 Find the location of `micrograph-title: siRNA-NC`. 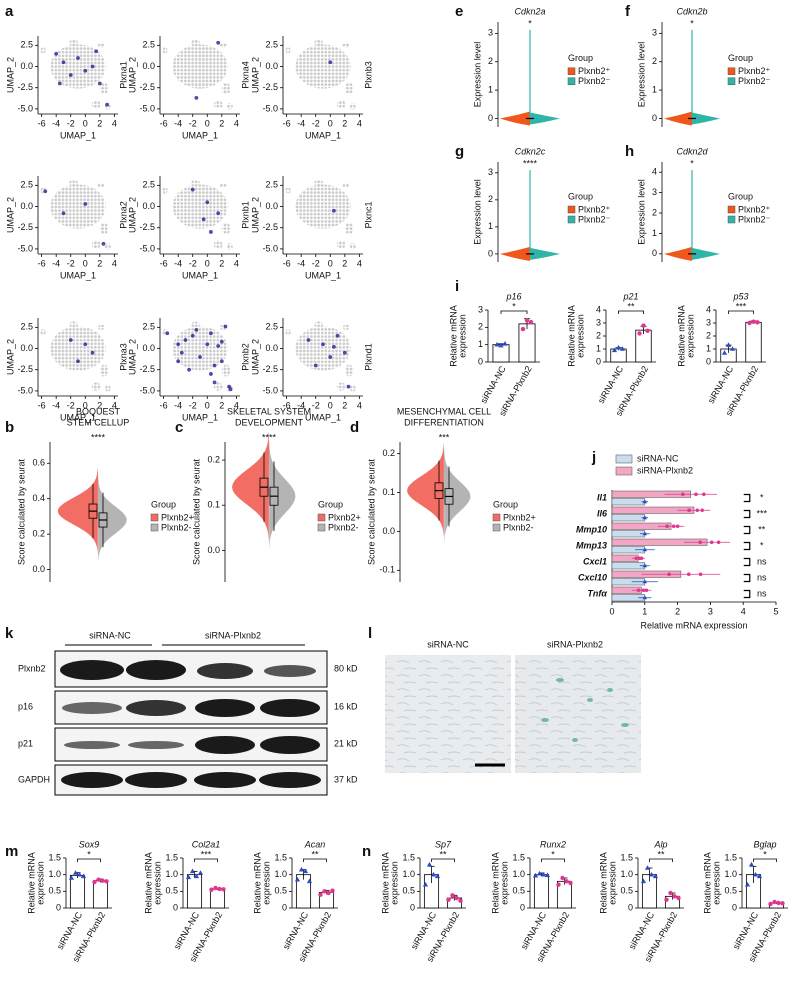

micrograph-title: siRNA-NC is located at coordinates (448, 644).